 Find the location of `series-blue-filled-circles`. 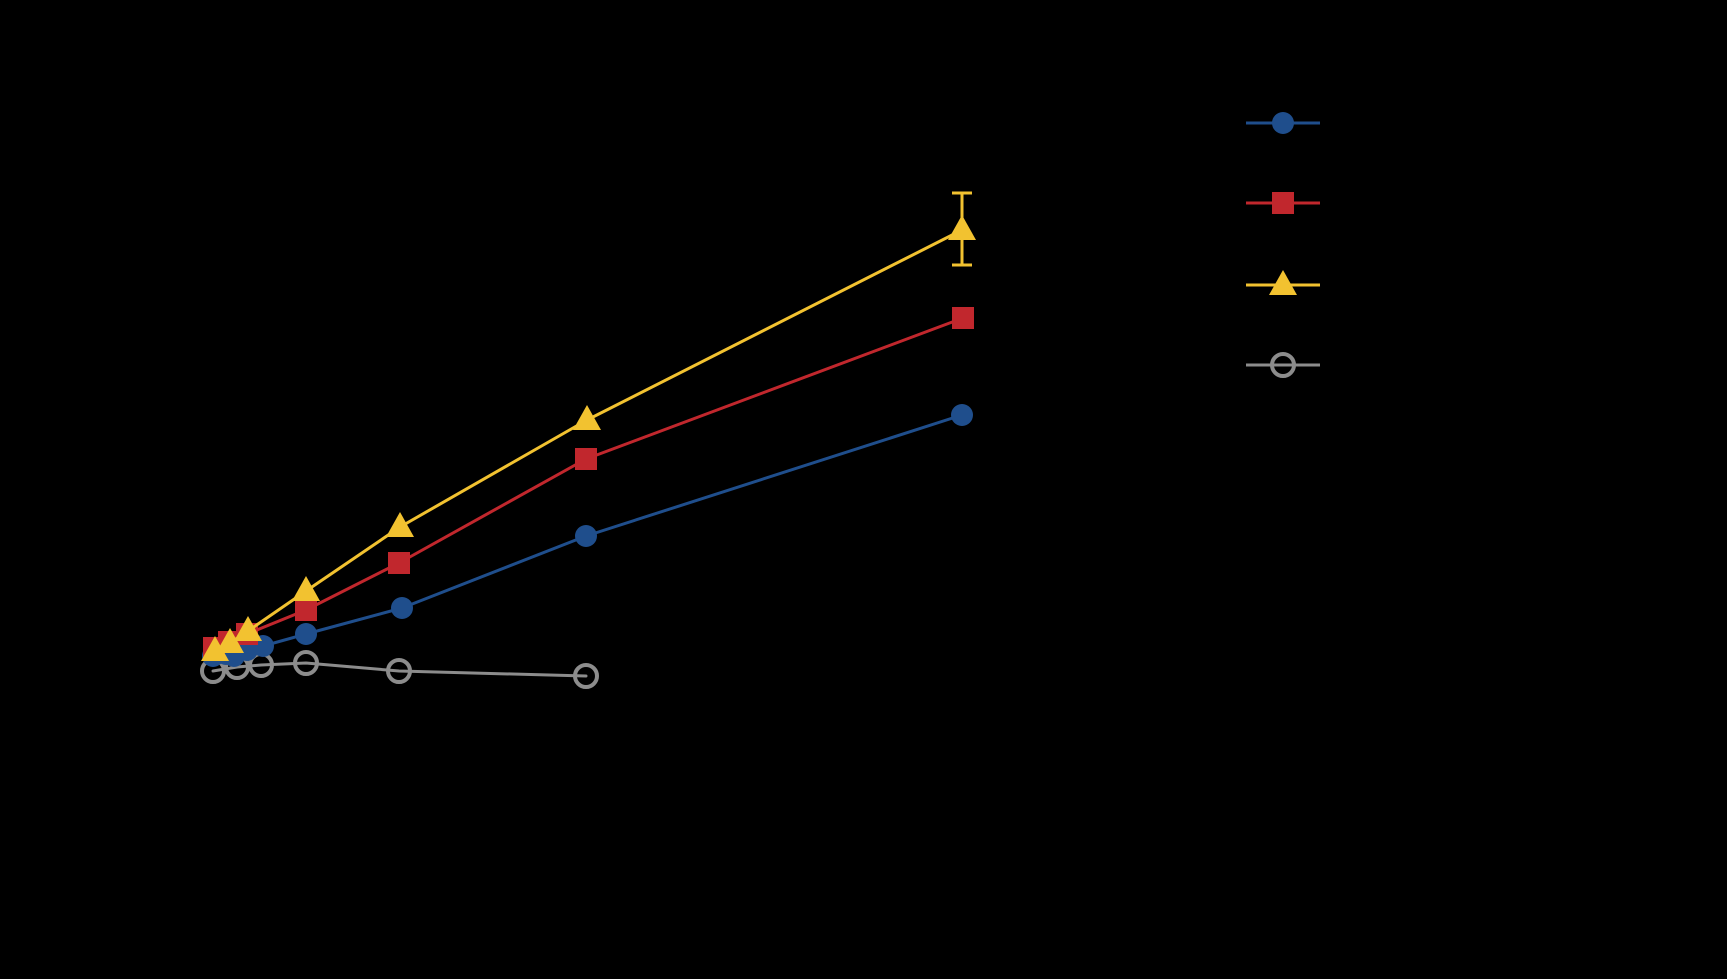

series-blue-filled-circles is located at coordinates (587, 535).